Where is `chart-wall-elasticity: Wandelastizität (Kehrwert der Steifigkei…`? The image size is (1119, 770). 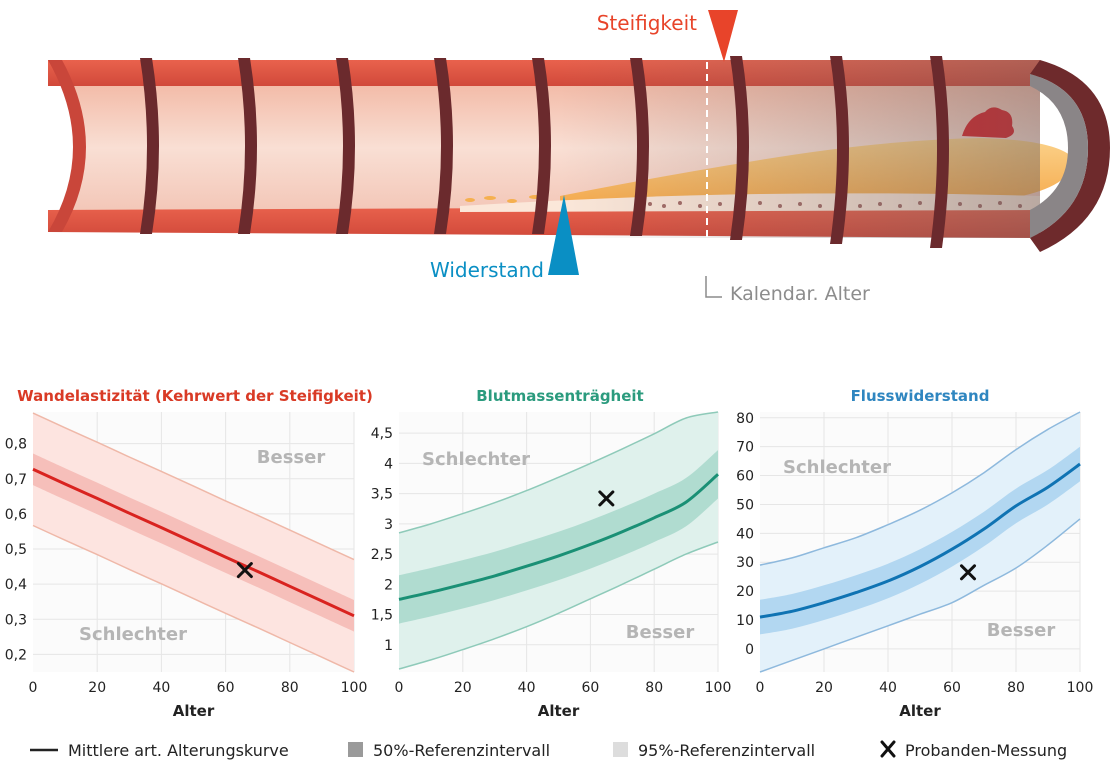
chart-wall-elasticity: Wandelastizität (Kehrwert der Steifigkei… is located at coordinates (189, 553).